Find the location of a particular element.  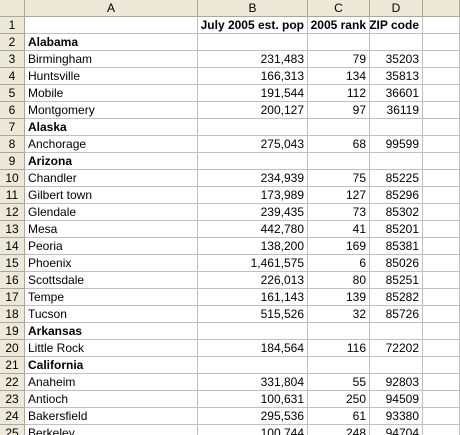

row-header: 18 is located at coordinates (12, 314).